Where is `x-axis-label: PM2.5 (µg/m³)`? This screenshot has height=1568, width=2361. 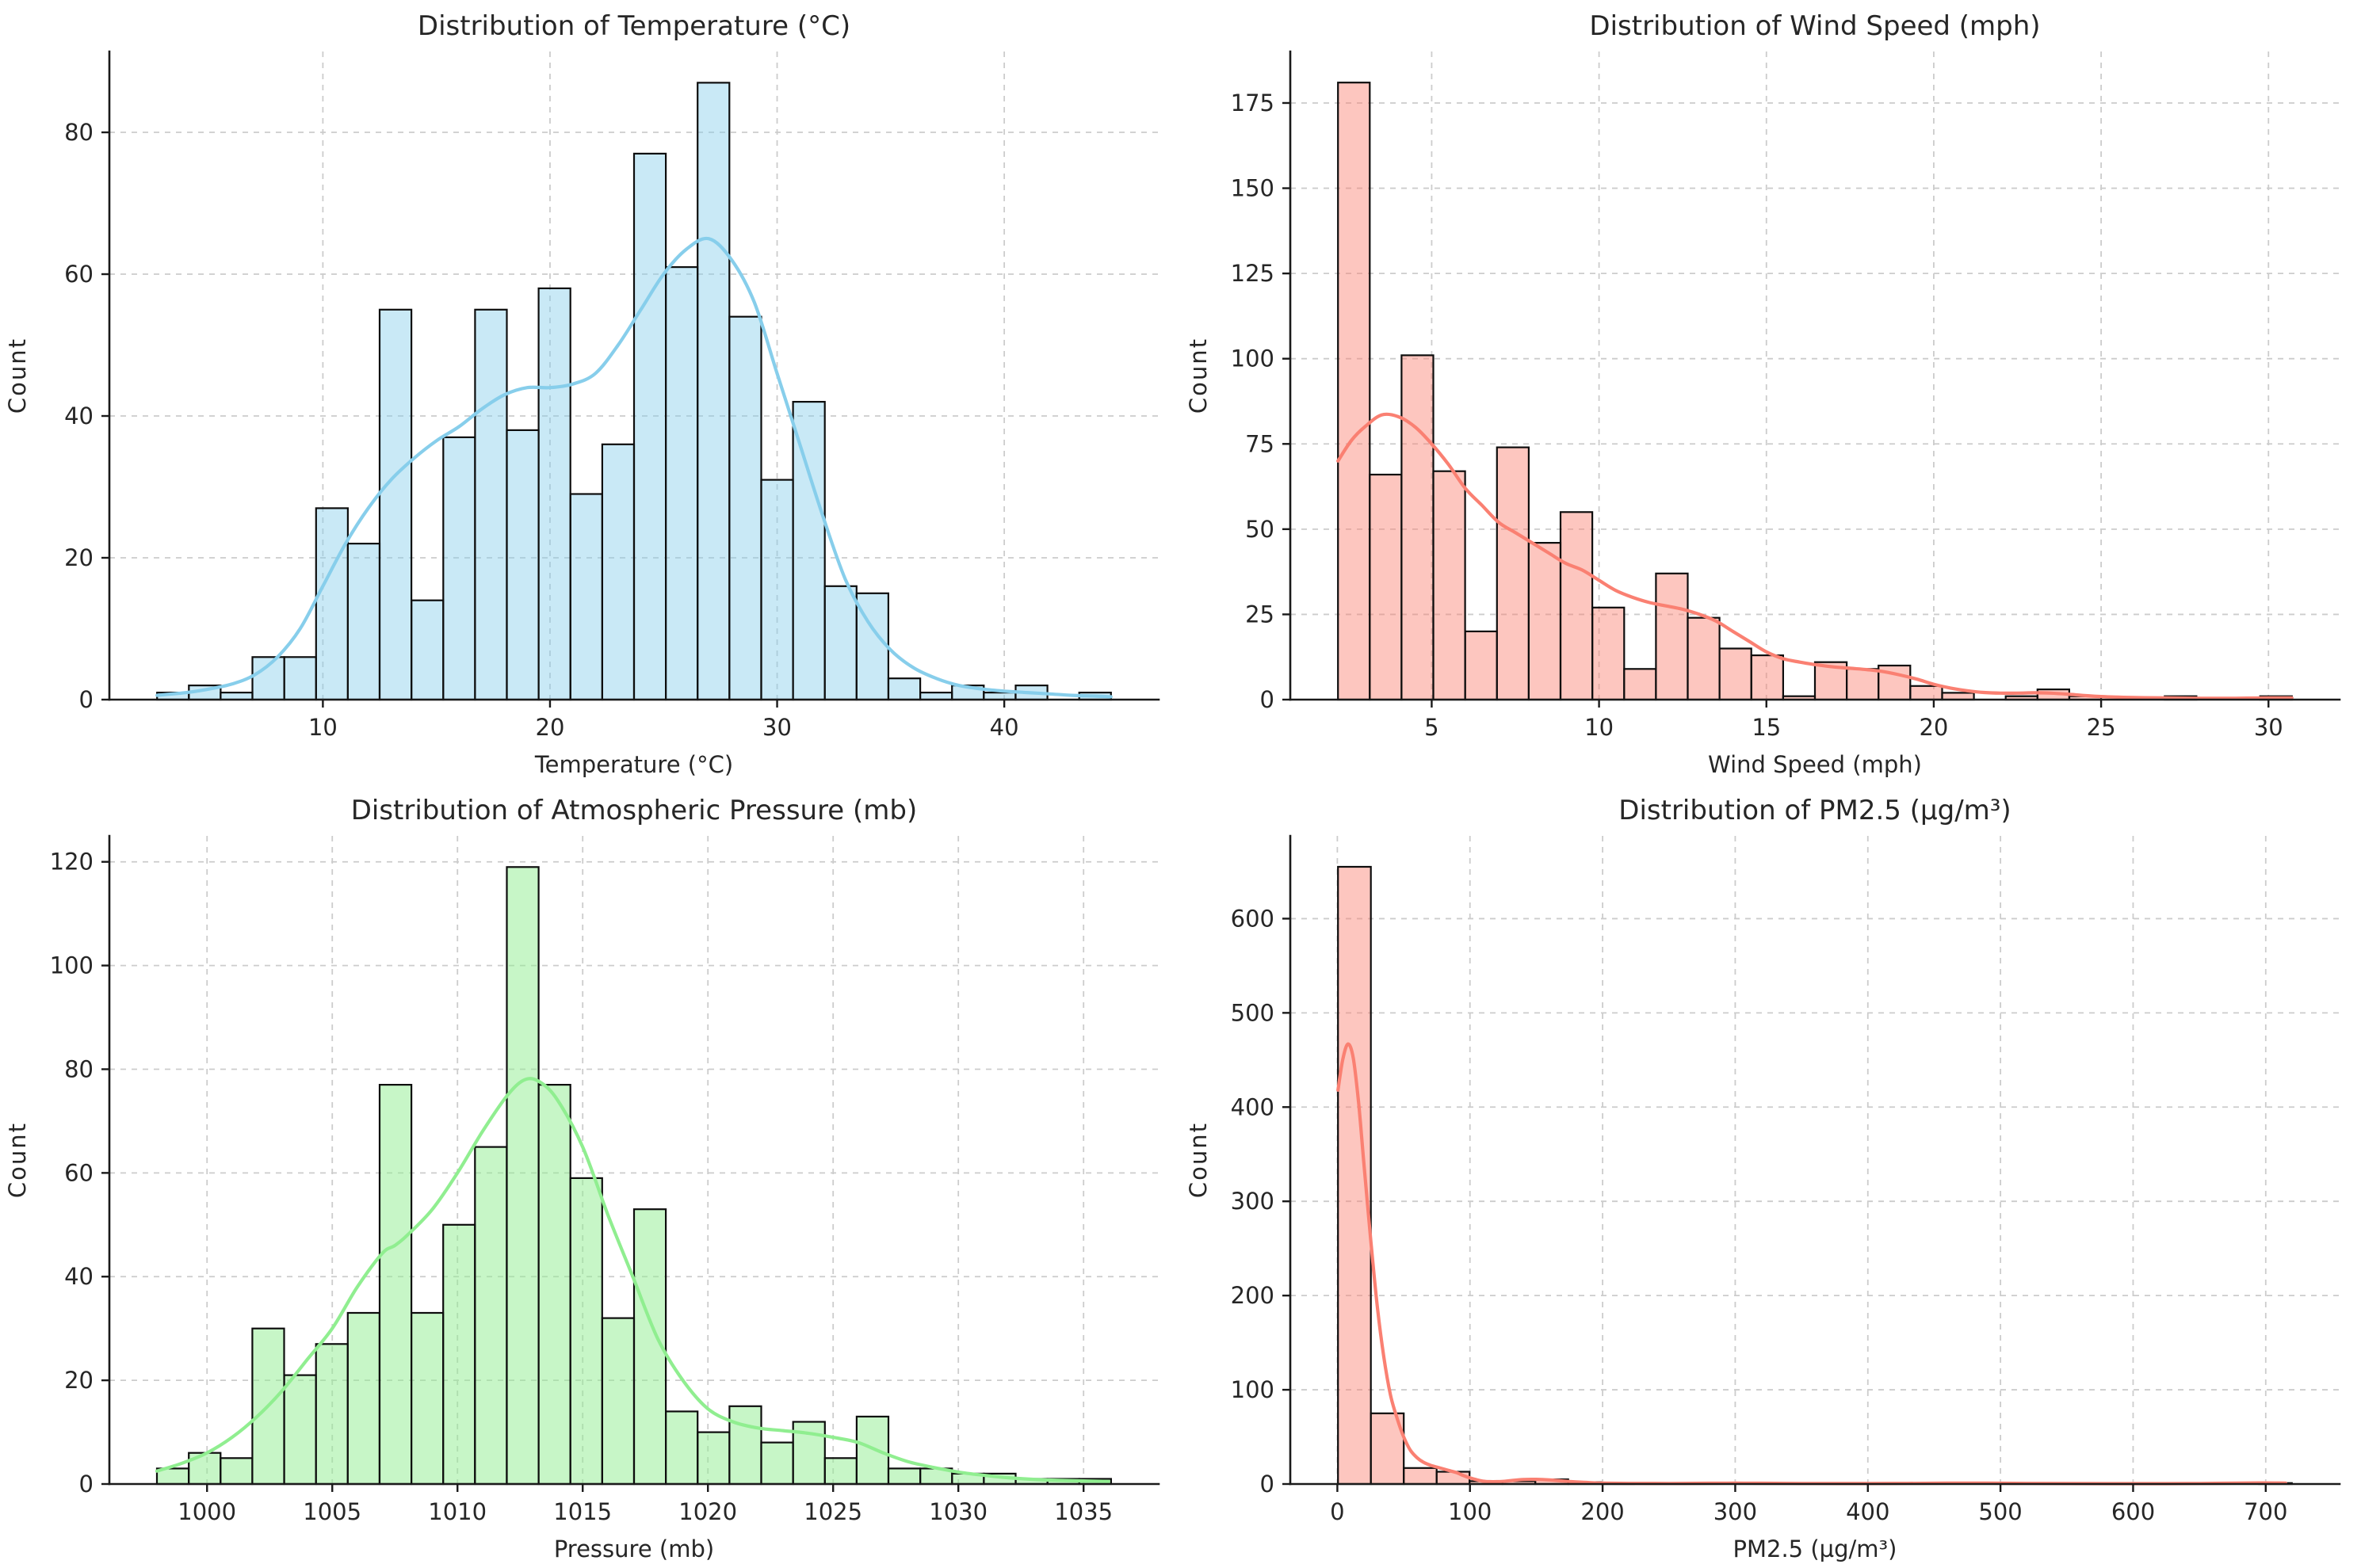 x-axis-label: PM2.5 (µg/m³) is located at coordinates (1815, 1549).